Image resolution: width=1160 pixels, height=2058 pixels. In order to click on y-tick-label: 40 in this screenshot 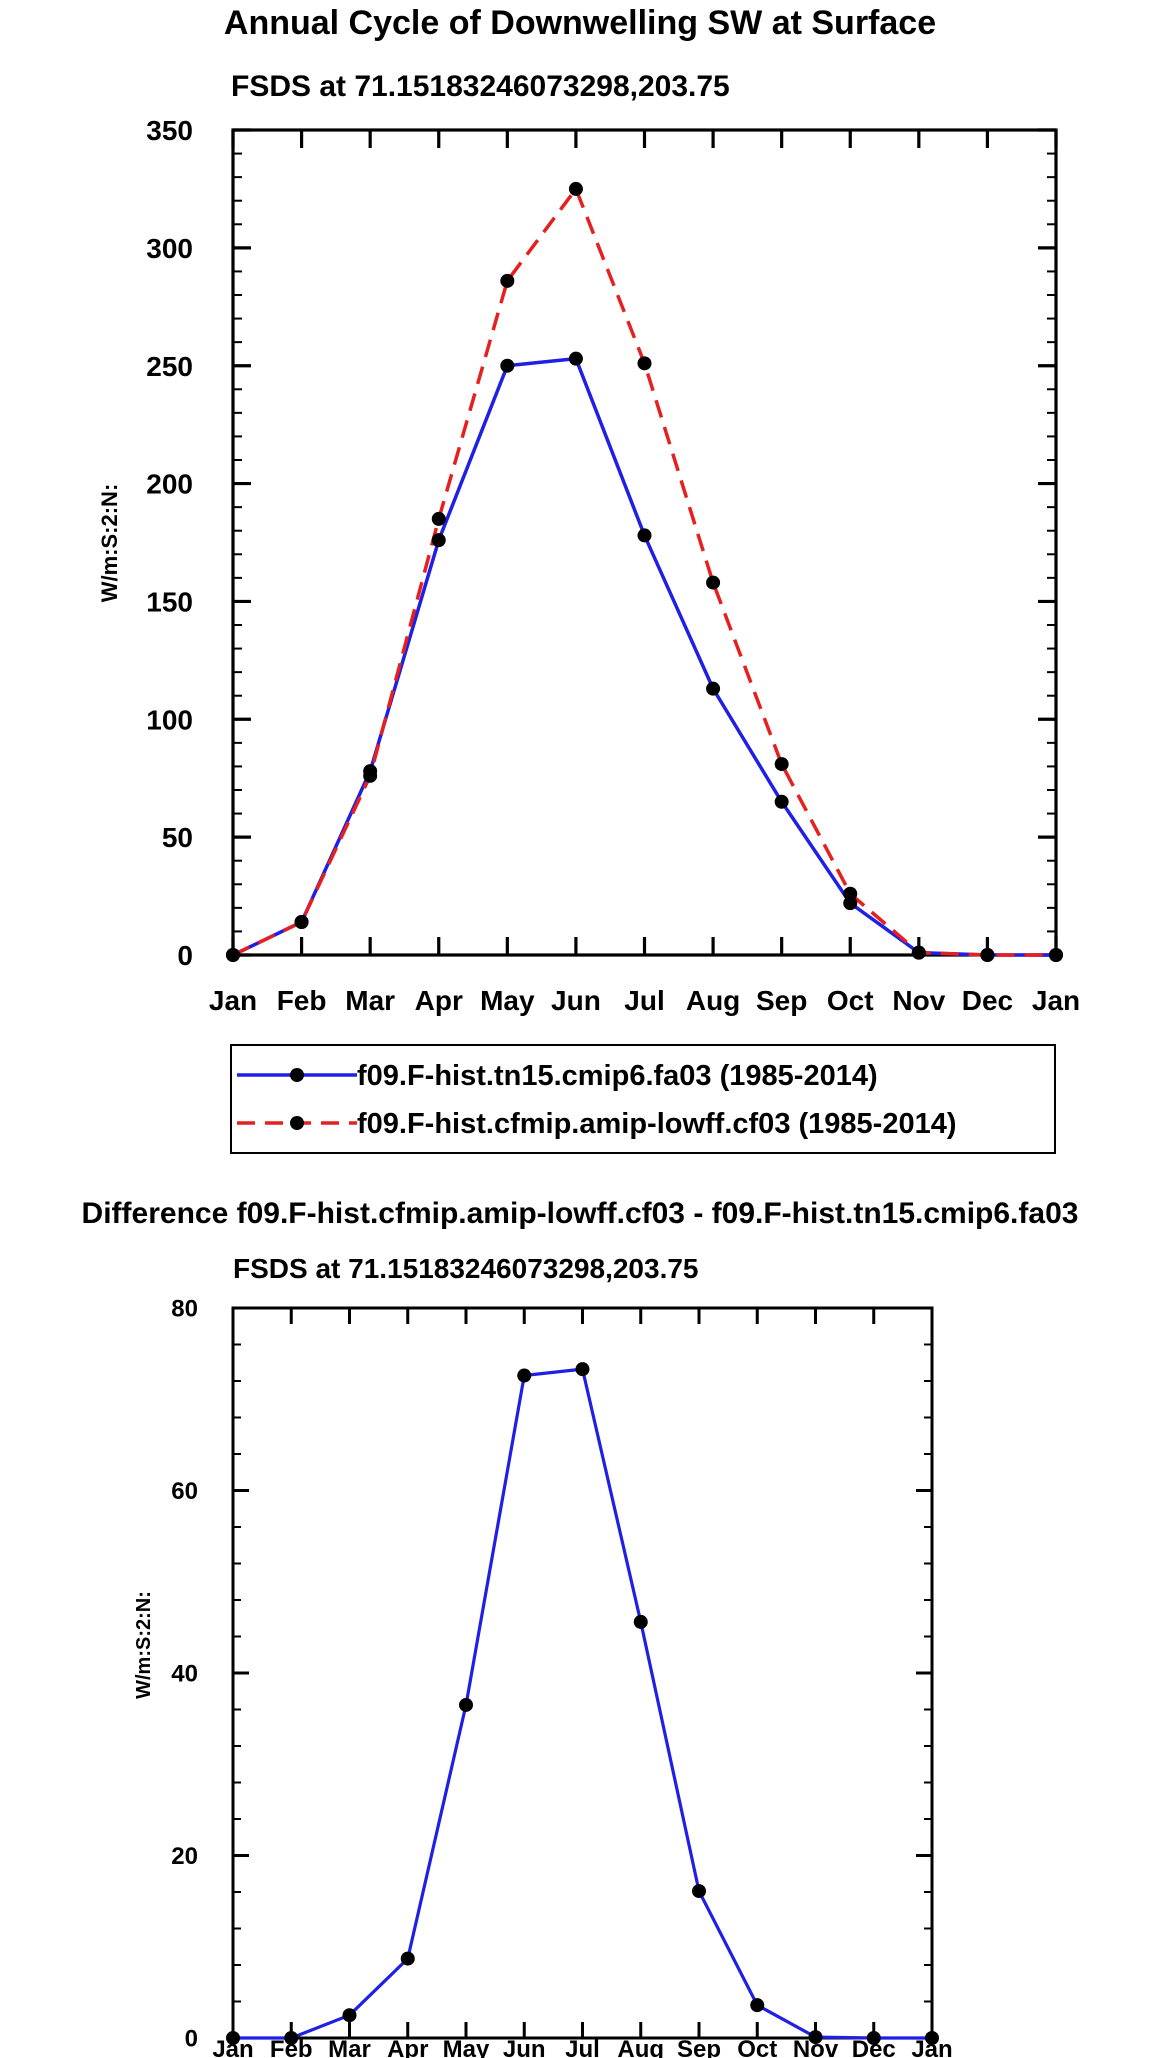, I will do `click(184, 1674)`.